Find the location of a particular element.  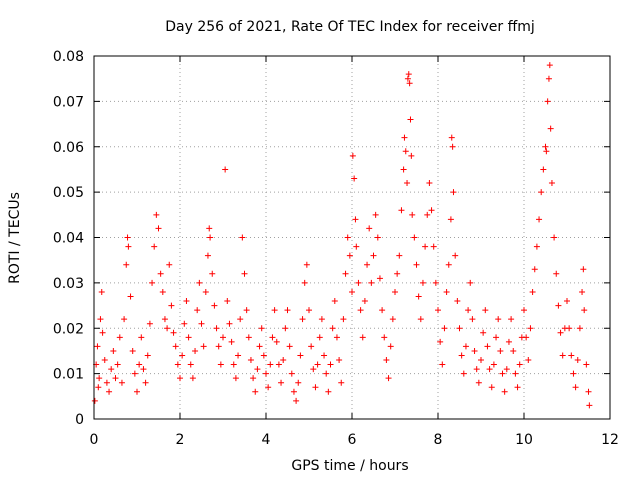

y-tick-label: 0.06 is located at coordinates (68, 148).